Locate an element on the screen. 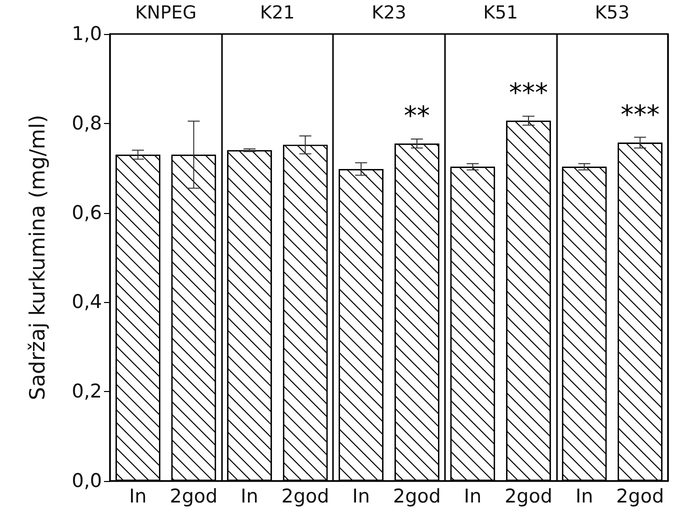 Image resolution: width=678 pixels, height=517 pixels. y-axis-title: Sadržaj kurkumina (mg/ml) is located at coordinates (38, 257).